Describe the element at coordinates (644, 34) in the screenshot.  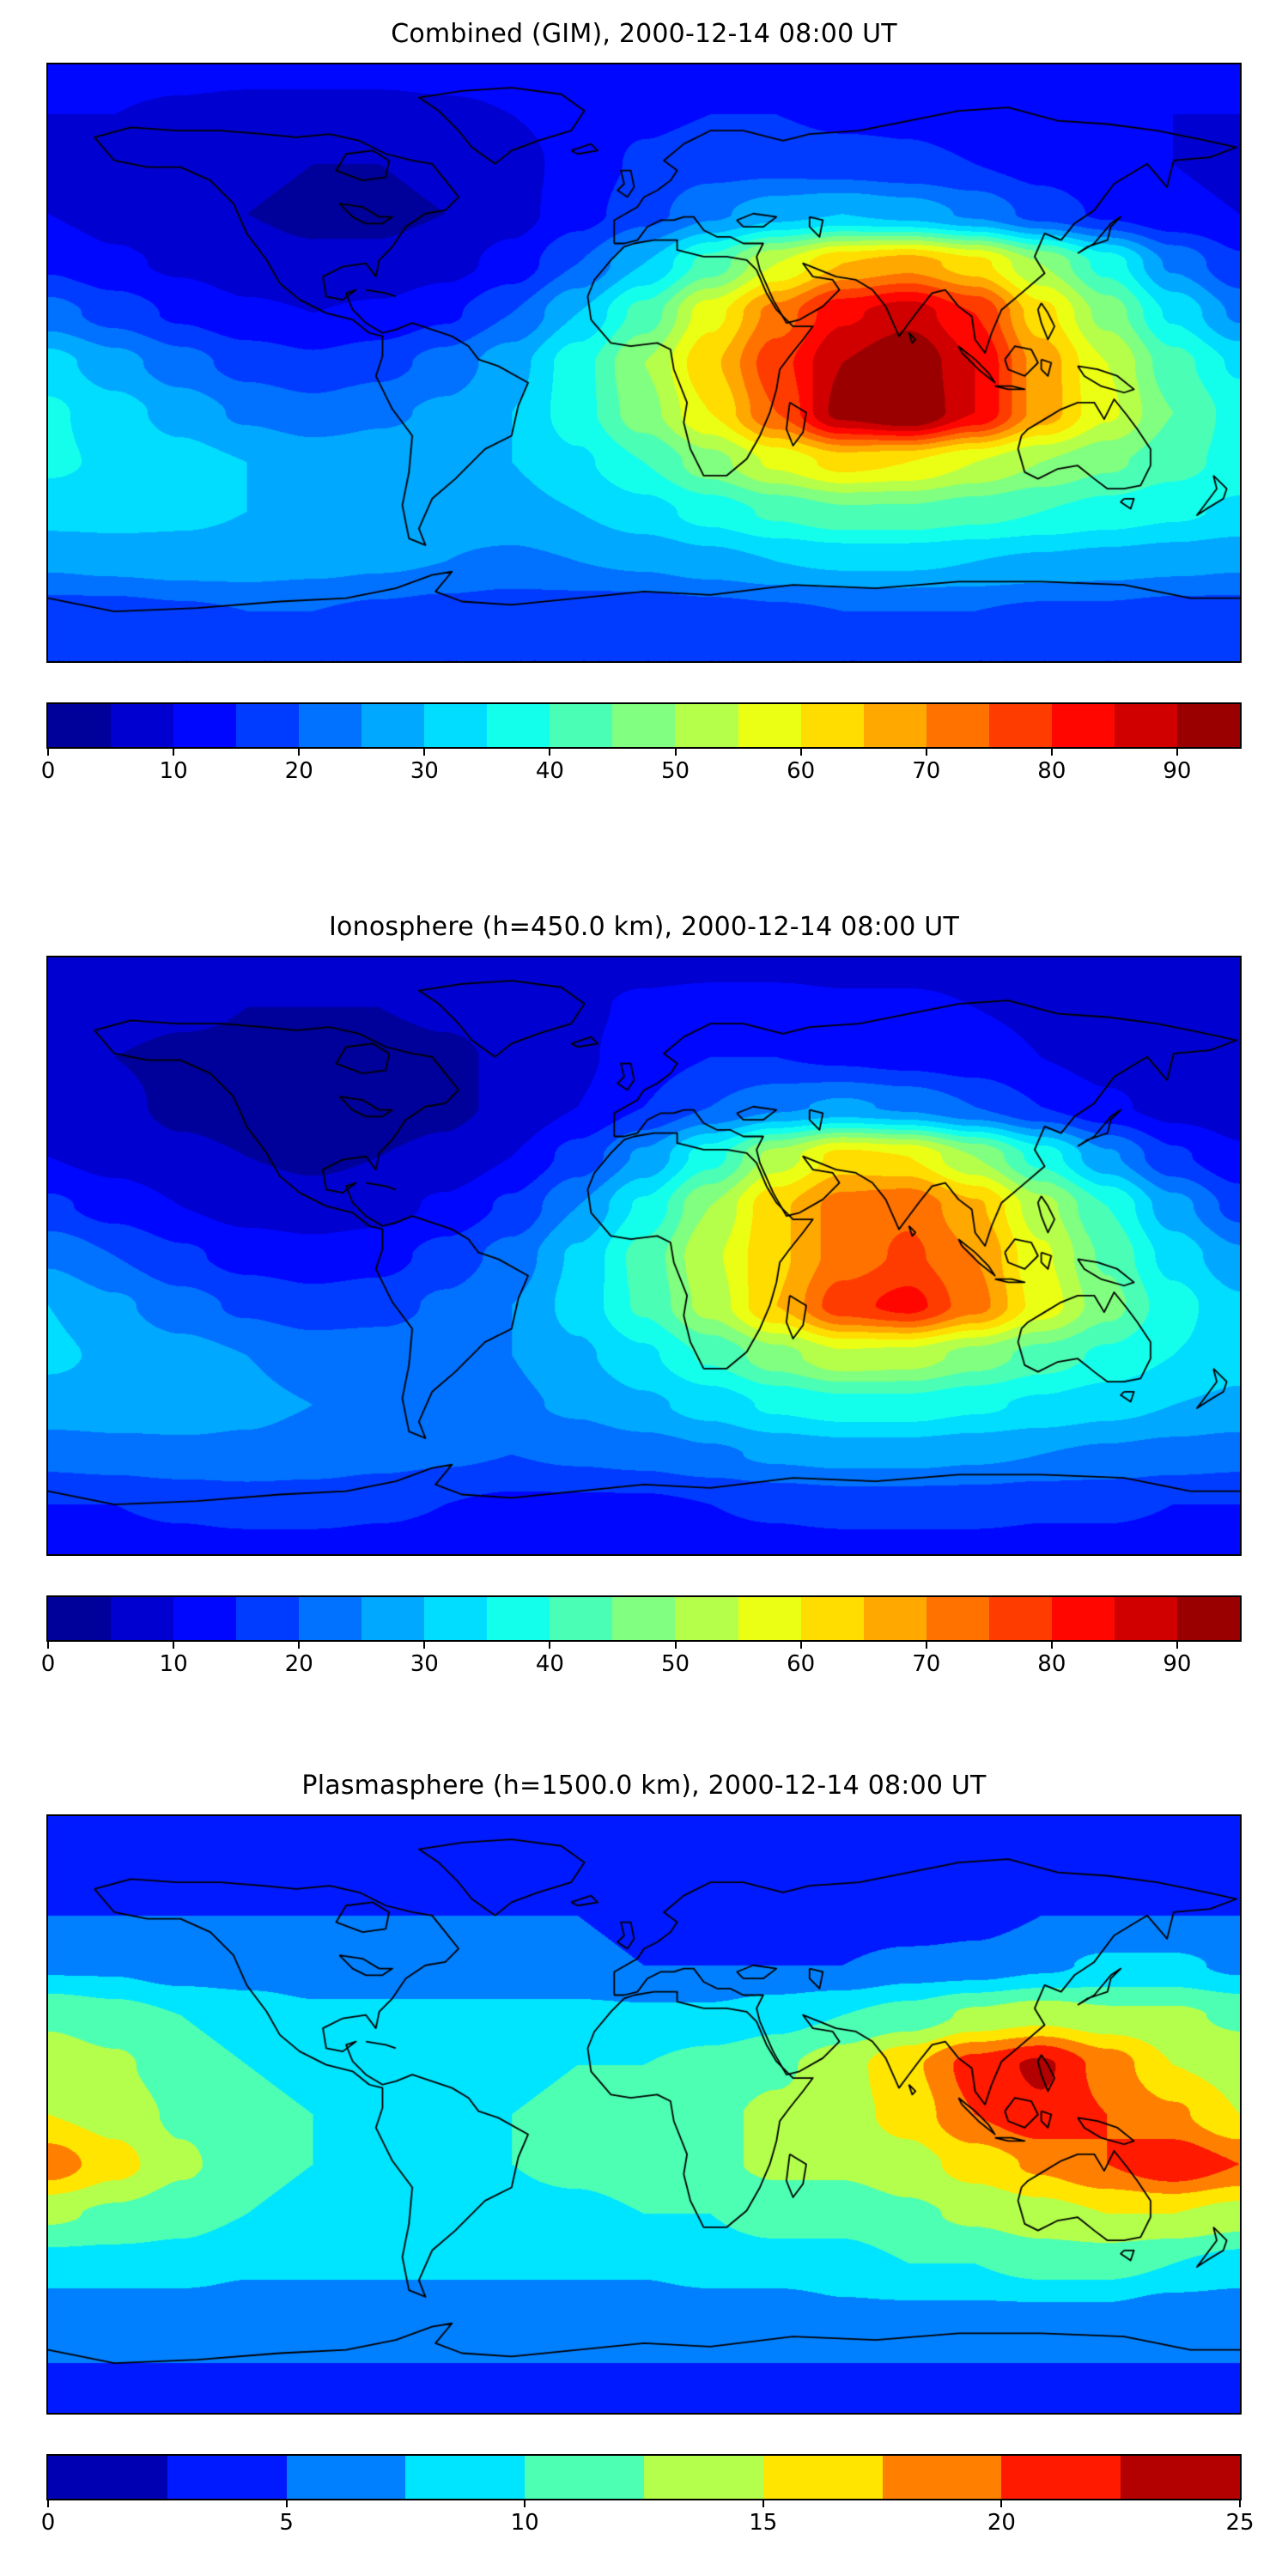
I see `panel-title-combined: Combined (GIM), 2000-12-14 08:00 UT` at that location.